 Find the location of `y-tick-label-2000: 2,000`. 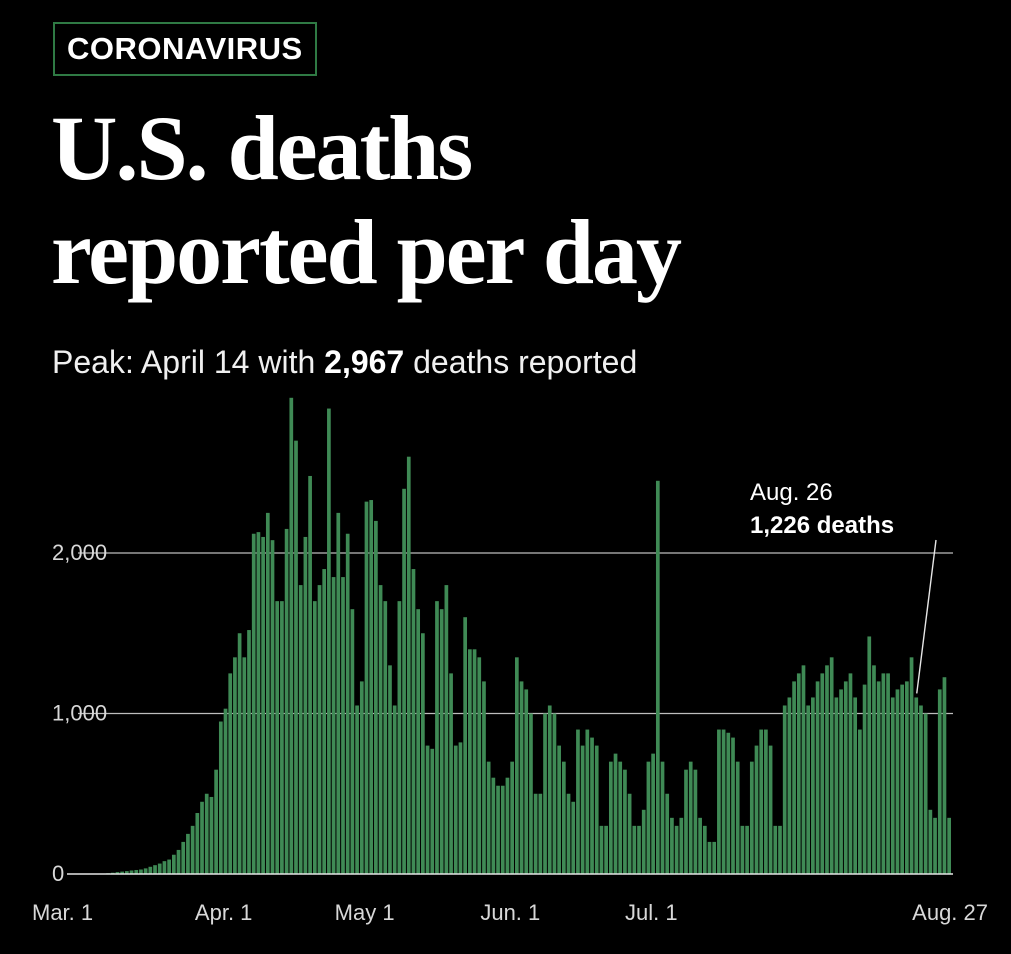

y-tick-label-2000: 2,000 is located at coordinates (79, 552).